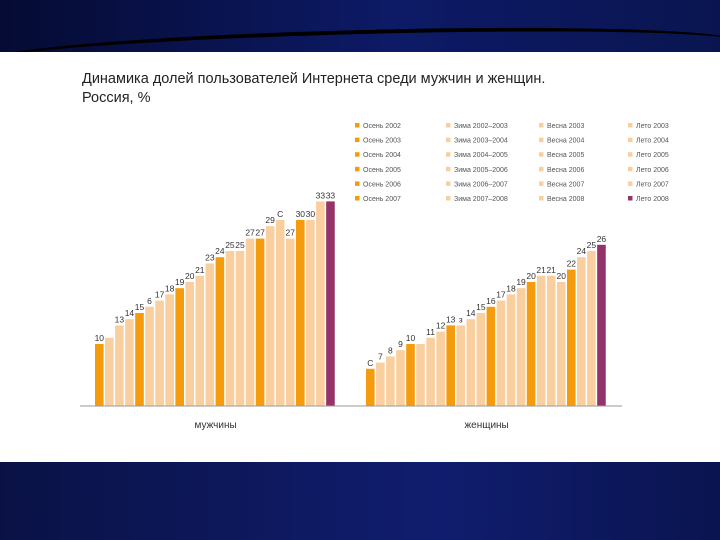 Image resolution: width=720 pixels, height=540 pixels. I want to click on value-label-women-23: 26, so click(602, 239).